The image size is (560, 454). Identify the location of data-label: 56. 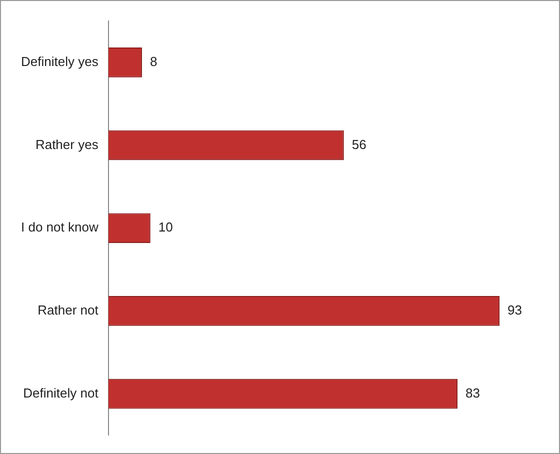
(359, 144).